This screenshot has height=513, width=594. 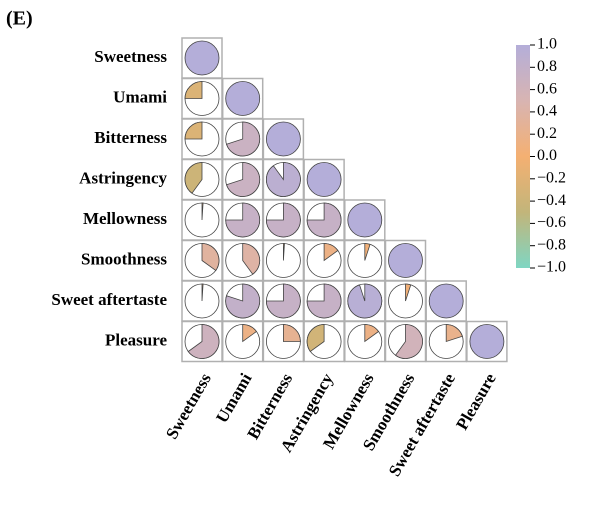 I want to click on row-label: Sweetness, so click(x=130, y=56).